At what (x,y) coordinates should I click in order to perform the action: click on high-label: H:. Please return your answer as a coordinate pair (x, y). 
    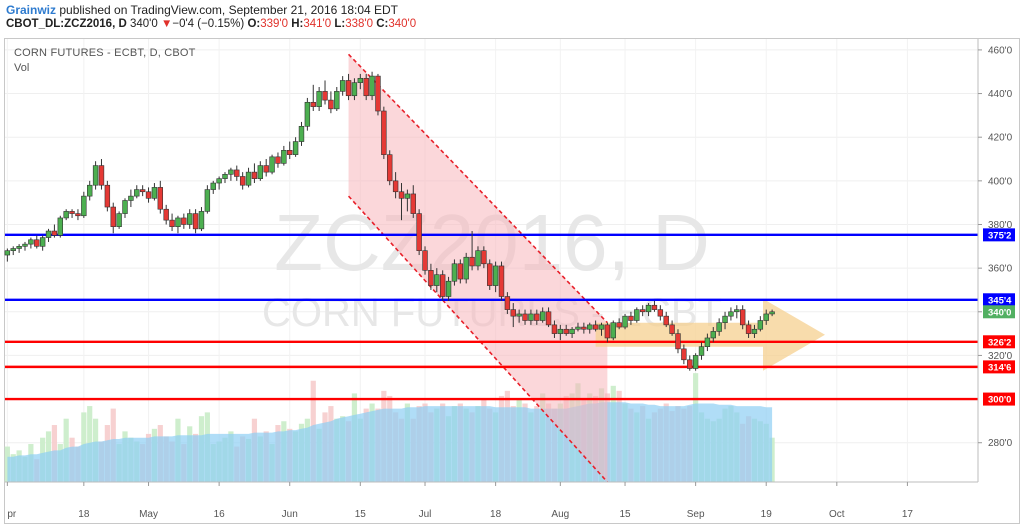
    Looking at the image, I should click on (297, 24).